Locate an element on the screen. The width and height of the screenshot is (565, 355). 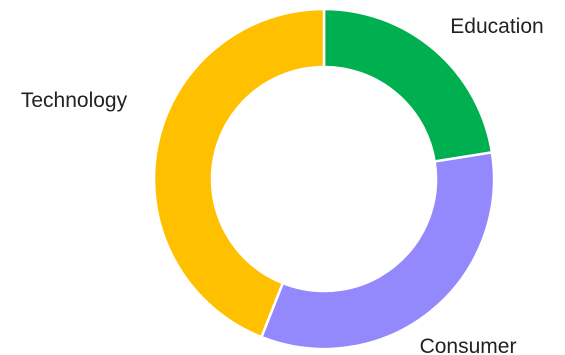
slice-education is located at coordinates (408, 85).